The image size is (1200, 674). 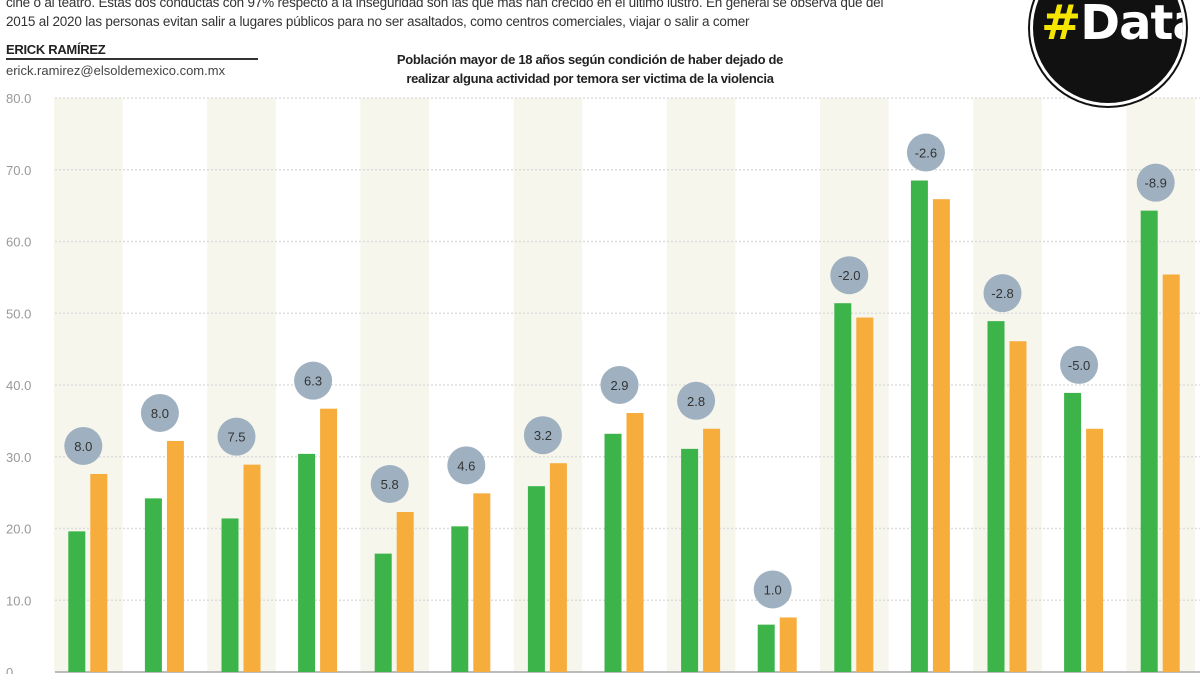 I want to click on y-tick-label: 10.0, so click(x=18, y=600).